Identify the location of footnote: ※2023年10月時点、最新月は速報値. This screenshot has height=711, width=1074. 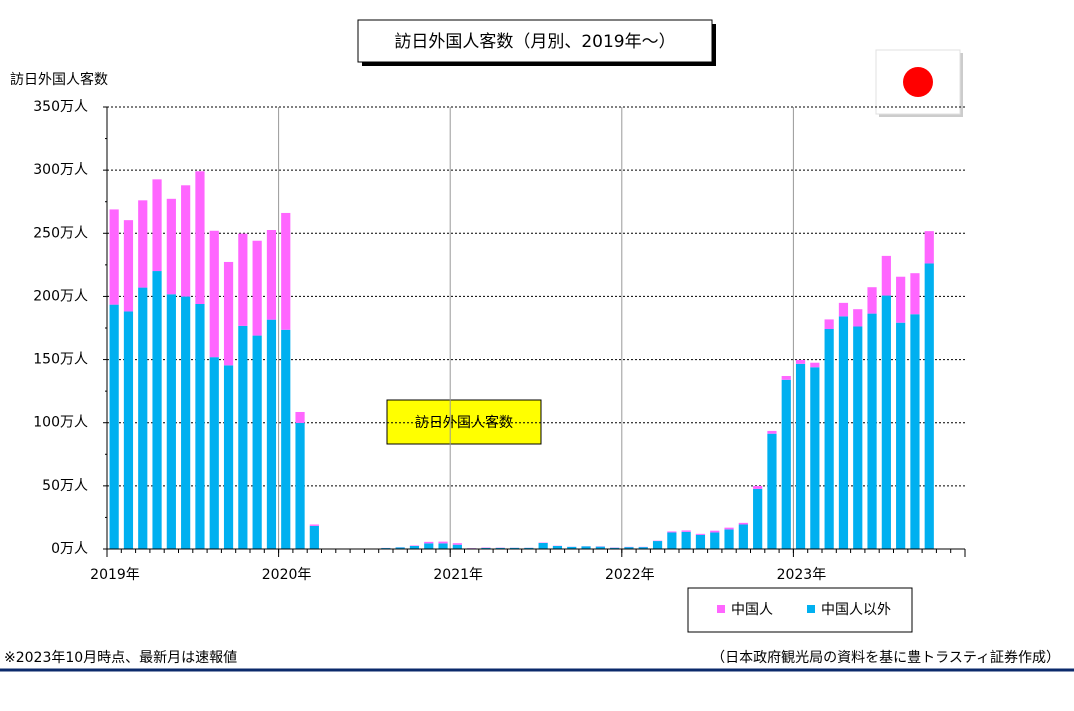
(120, 658).